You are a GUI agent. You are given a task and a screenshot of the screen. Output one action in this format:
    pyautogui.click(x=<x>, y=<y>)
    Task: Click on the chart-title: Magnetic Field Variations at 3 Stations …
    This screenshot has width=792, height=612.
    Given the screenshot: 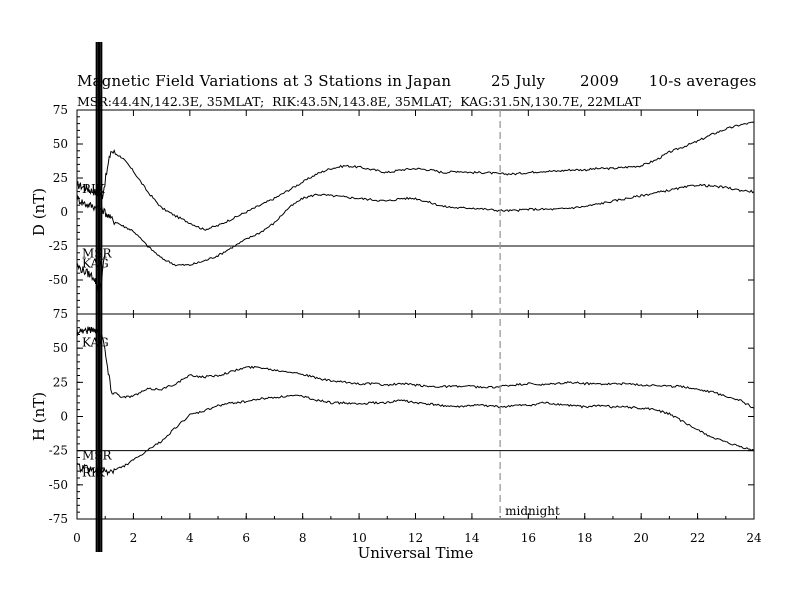 What is the action you would take?
    pyautogui.click(x=417, y=81)
    